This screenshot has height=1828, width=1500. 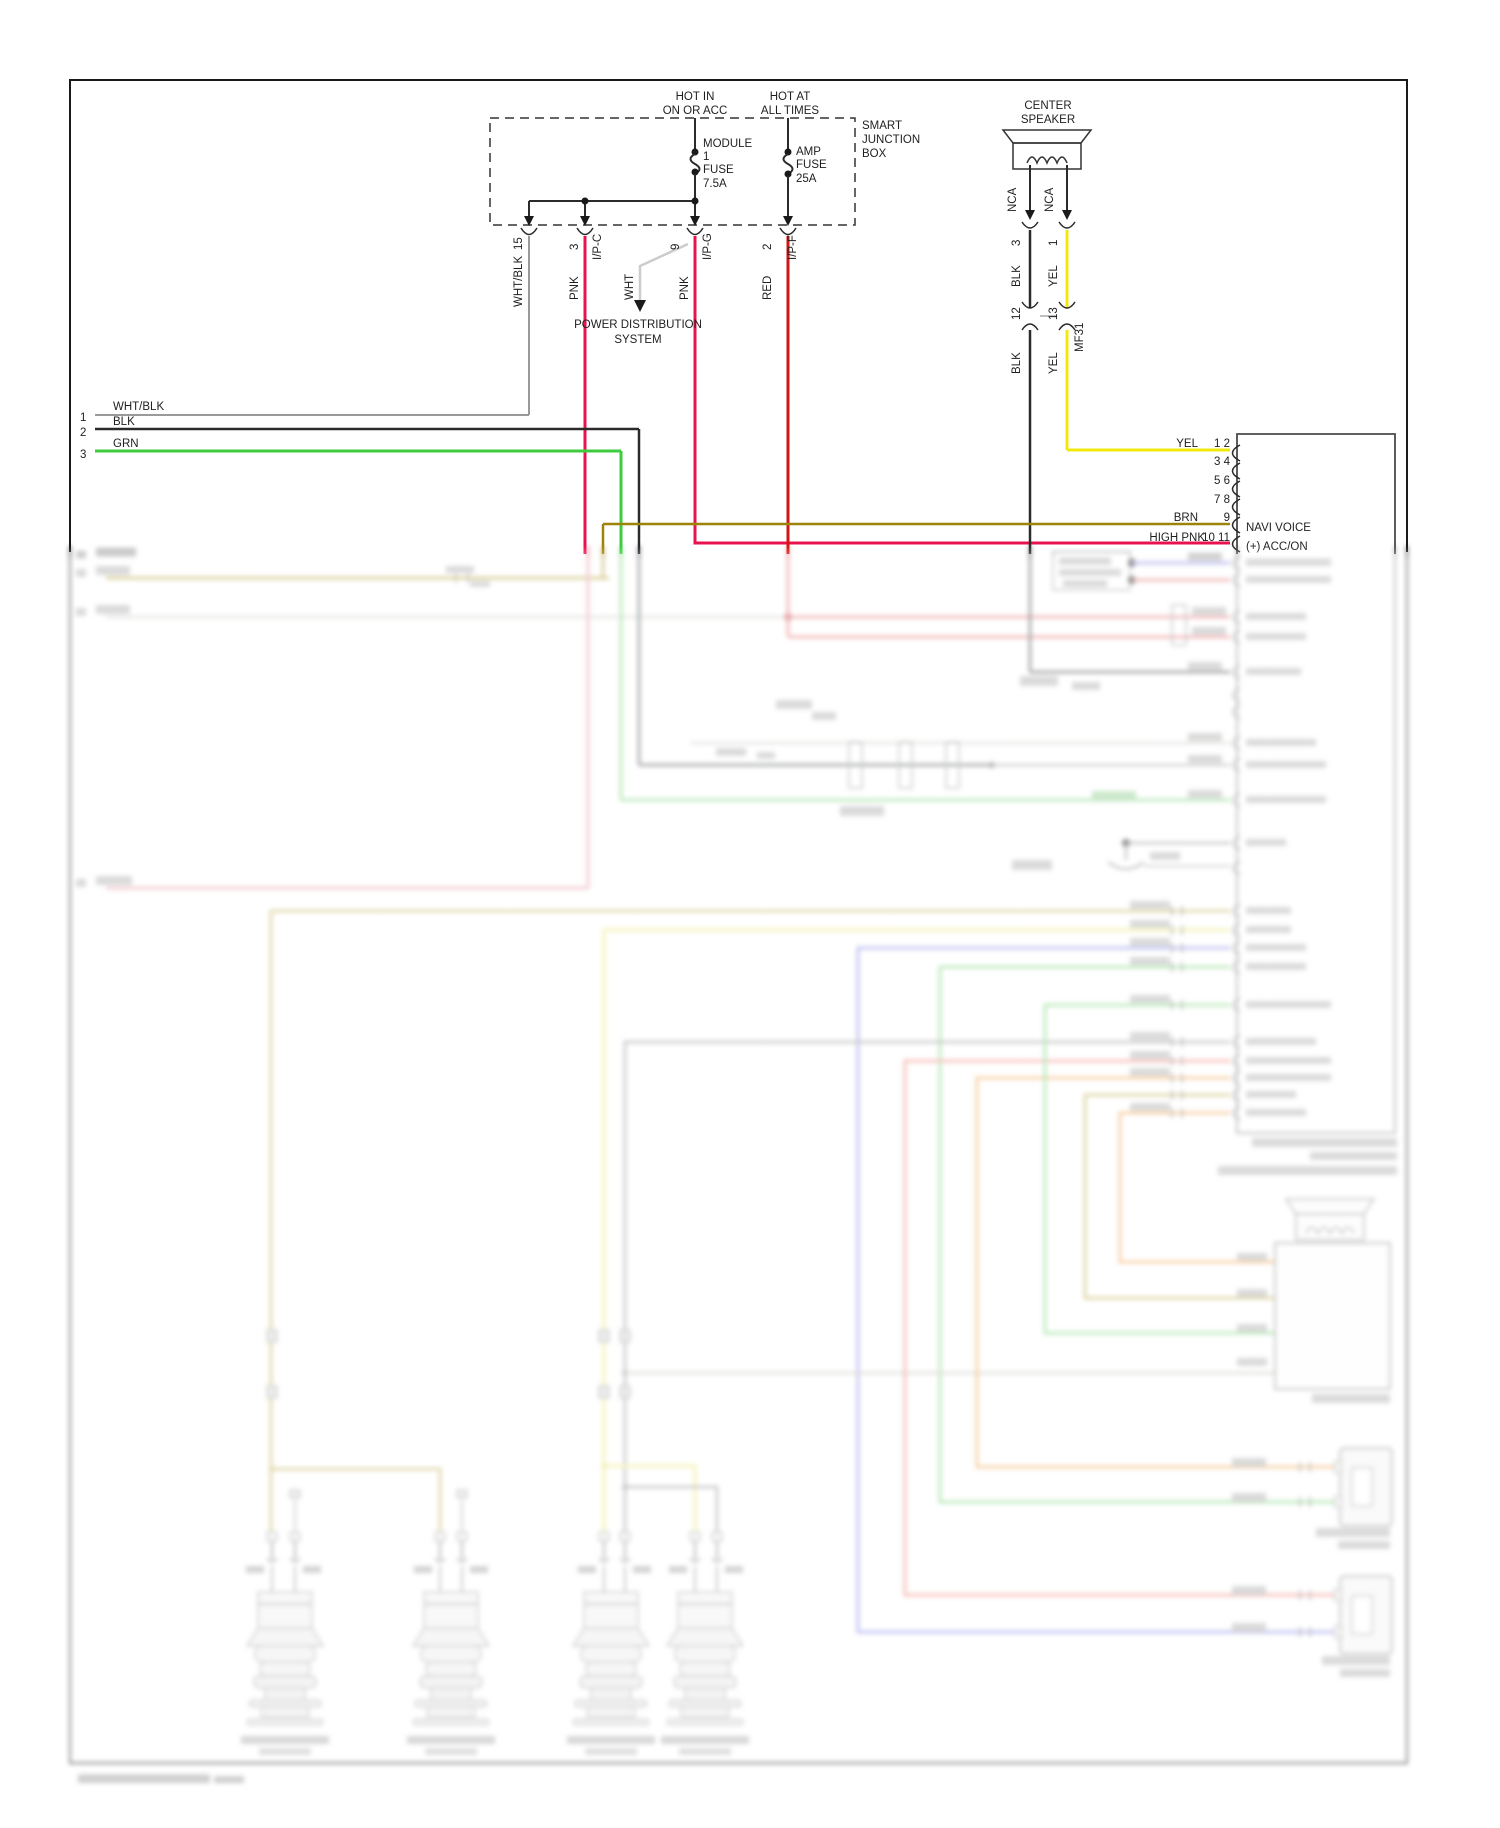 What do you see at coordinates (1312, 1498) in the screenshot?
I see `rear-connector-a` at bounding box center [1312, 1498].